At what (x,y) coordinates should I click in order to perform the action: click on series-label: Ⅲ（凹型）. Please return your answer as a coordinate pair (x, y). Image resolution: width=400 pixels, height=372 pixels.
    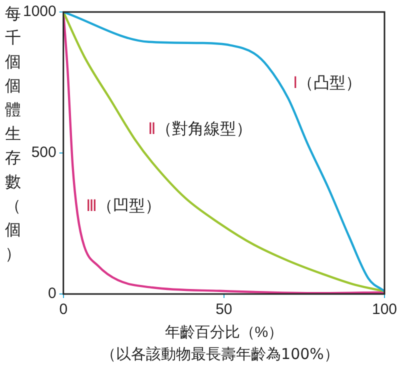
    Looking at the image, I should click on (124, 206).